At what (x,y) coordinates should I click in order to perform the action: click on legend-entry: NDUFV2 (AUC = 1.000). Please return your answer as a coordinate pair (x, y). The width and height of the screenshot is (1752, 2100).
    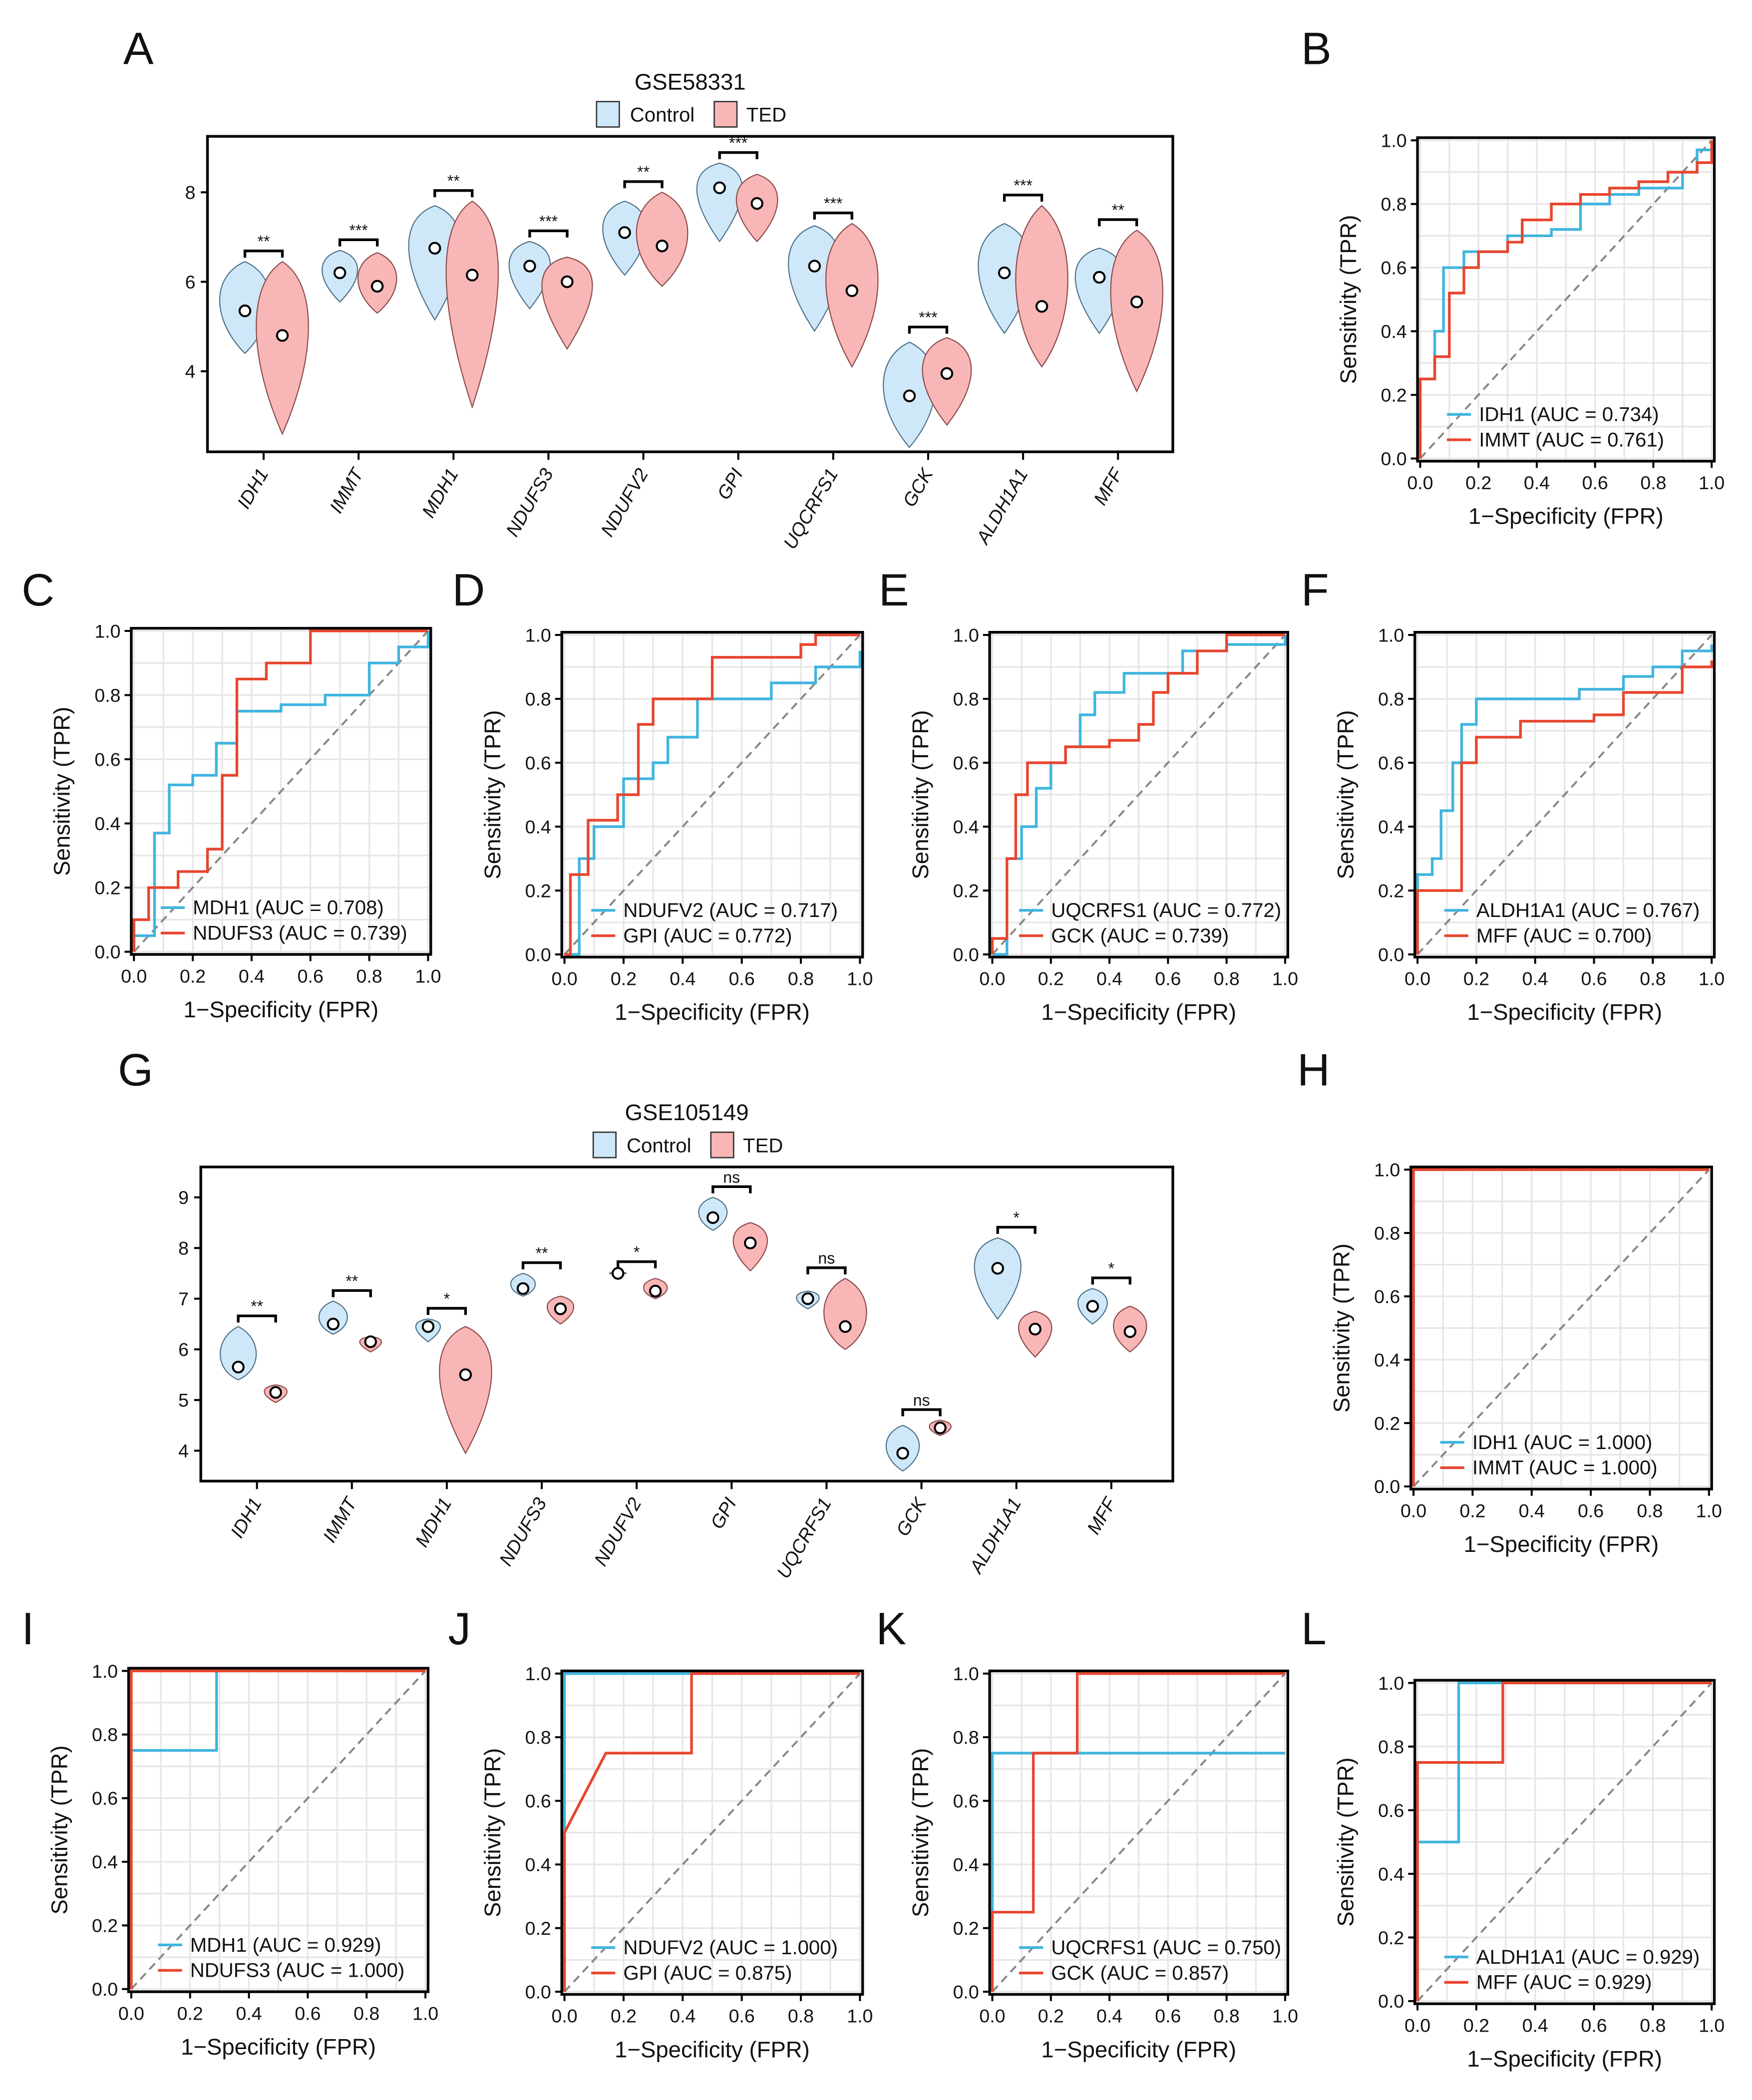
    Looking at the image, I should click on (731, 1947).